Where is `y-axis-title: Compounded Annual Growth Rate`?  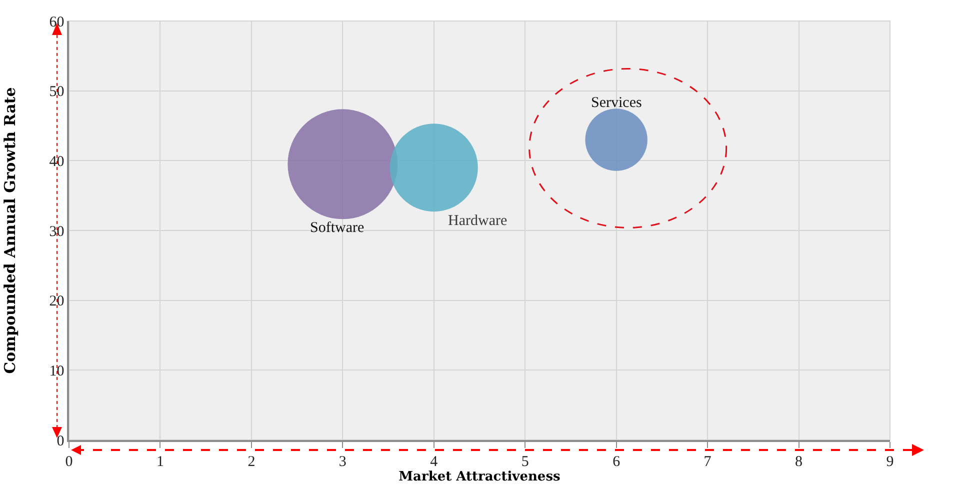 y-axis-title: Compounded Annual Growth Rate is located at coordinates (10, 230).